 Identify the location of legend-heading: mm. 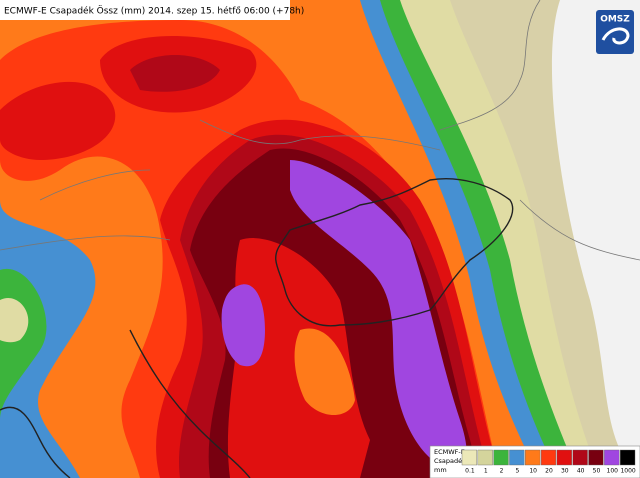
(440, 470).